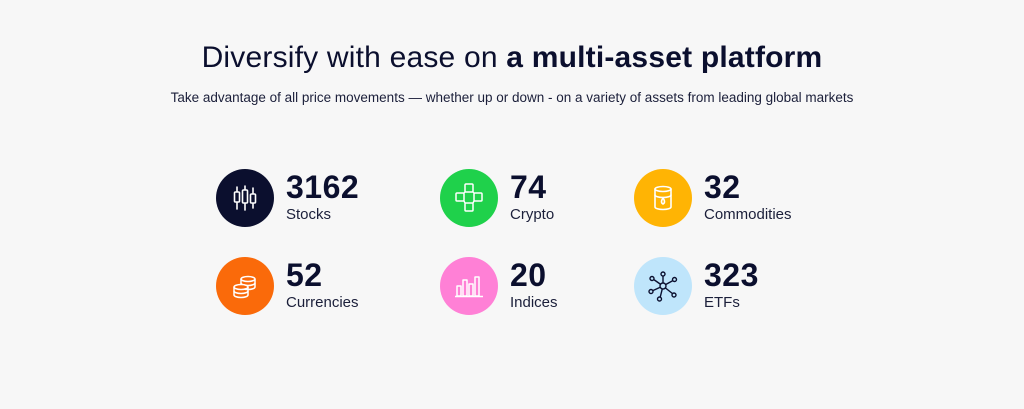 This screenshot has width=1024, height=409. Describe the element at coordinates (696, 286) in the screenshot. I see `stat-etfs: 323 ETFs` at that location.